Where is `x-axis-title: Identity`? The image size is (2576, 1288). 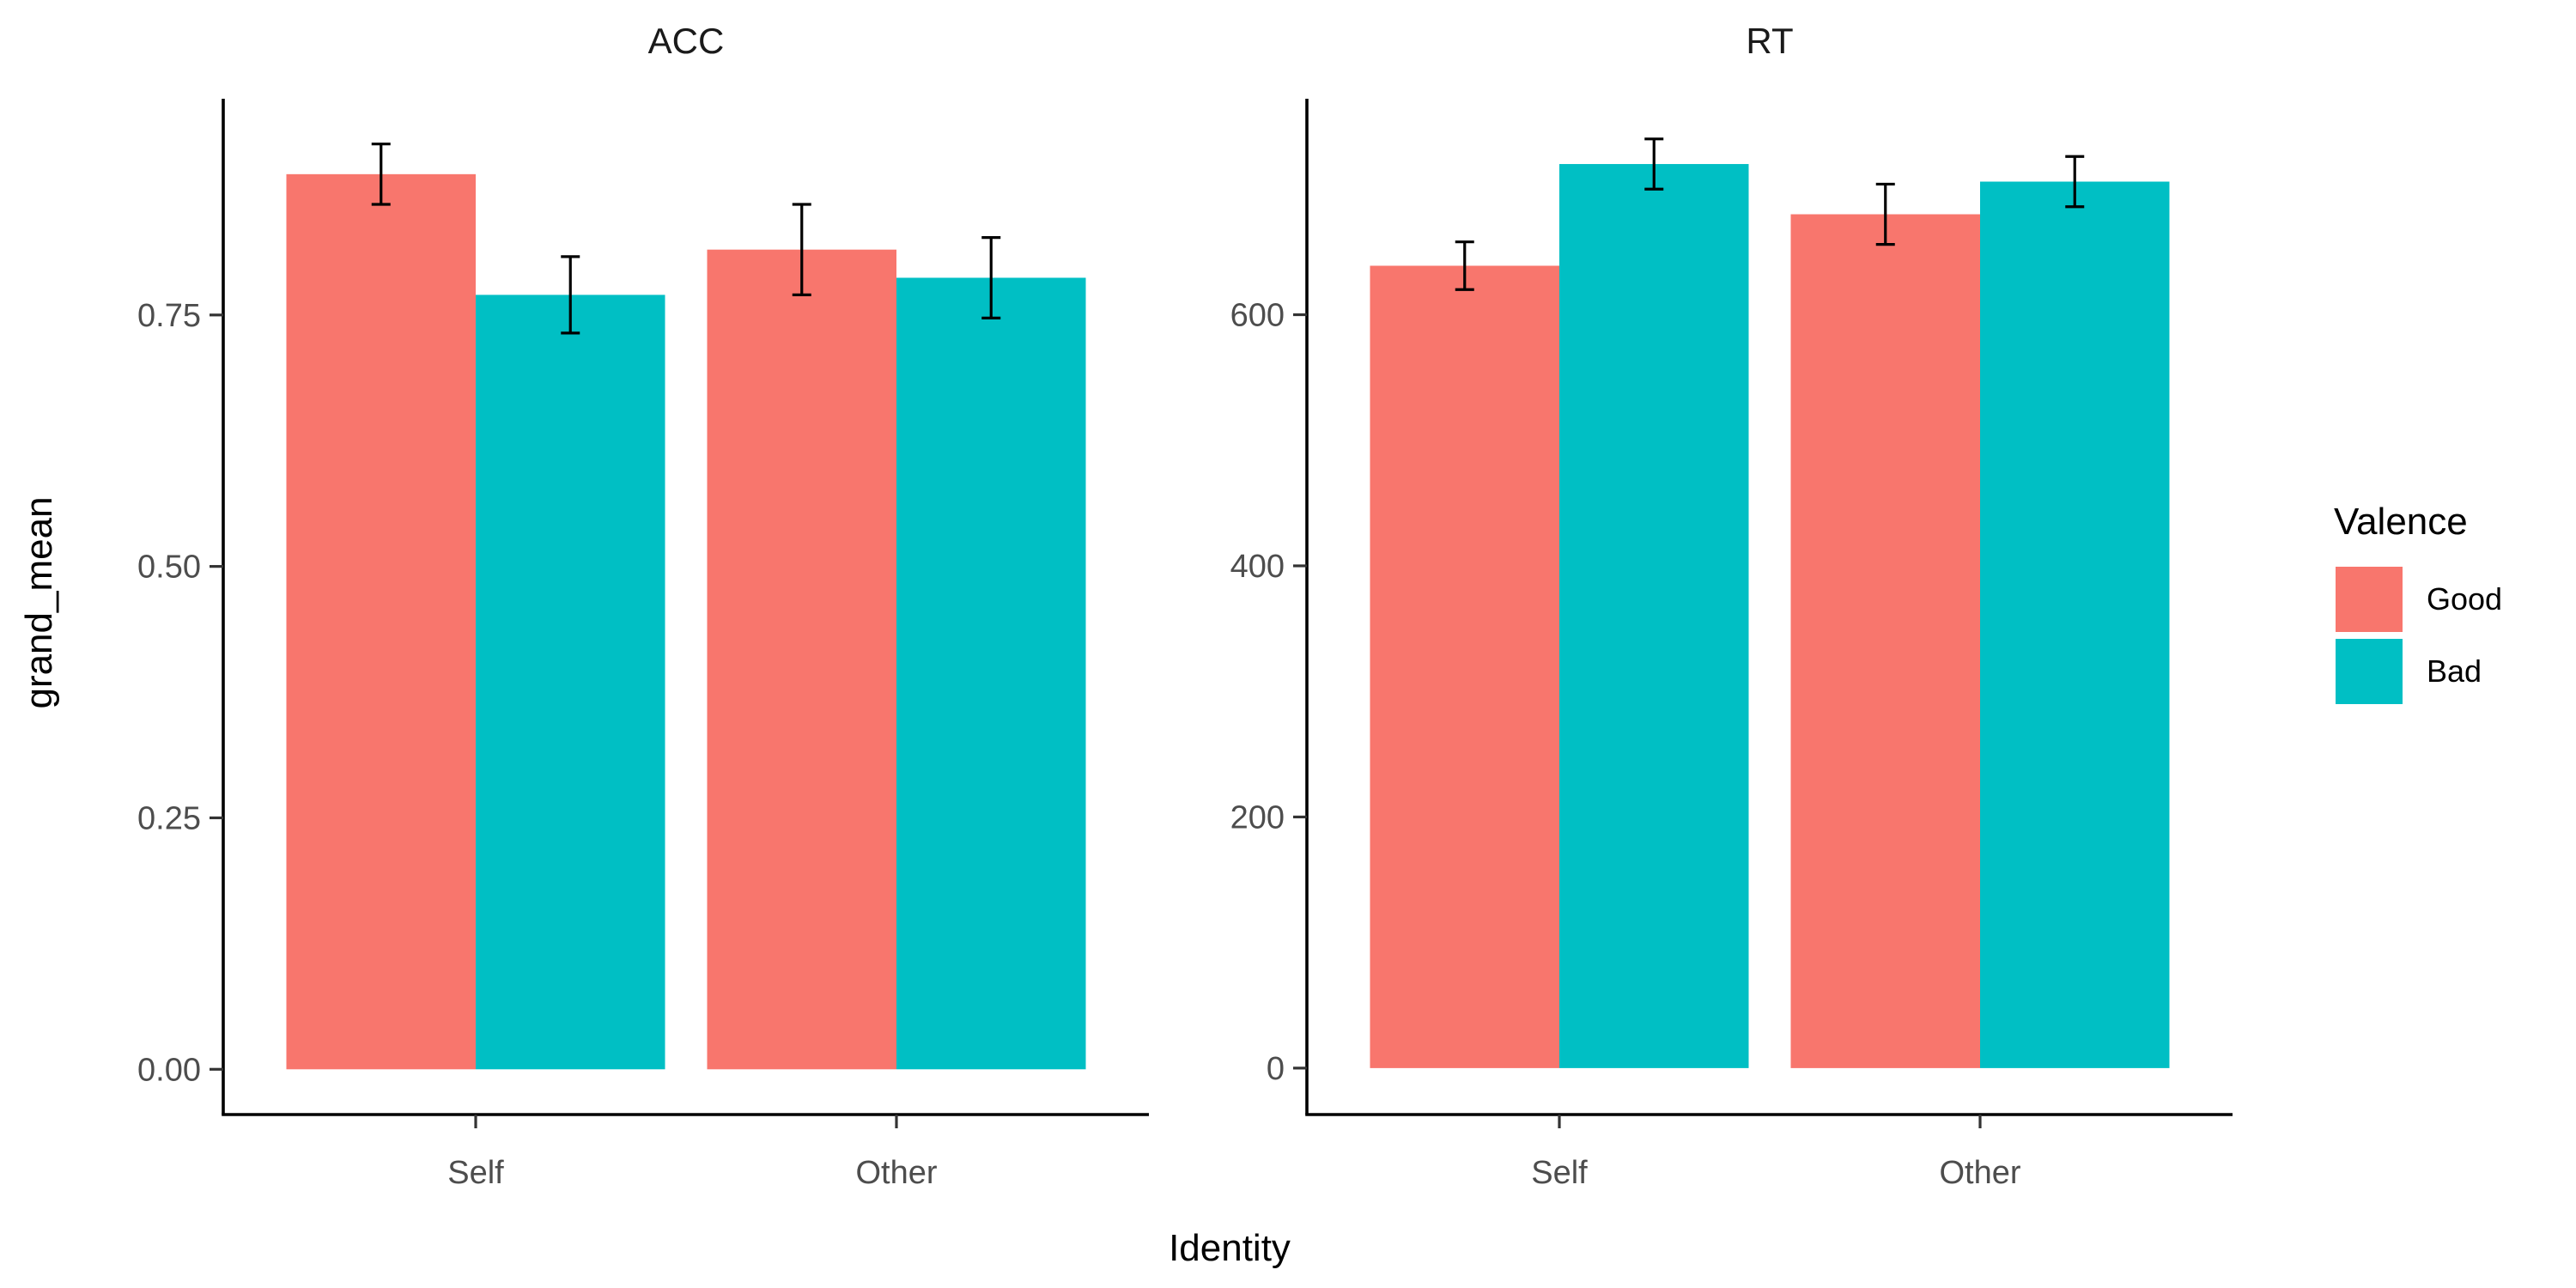 x-axis-title: Identity is located at coordinates (1230, 1248).